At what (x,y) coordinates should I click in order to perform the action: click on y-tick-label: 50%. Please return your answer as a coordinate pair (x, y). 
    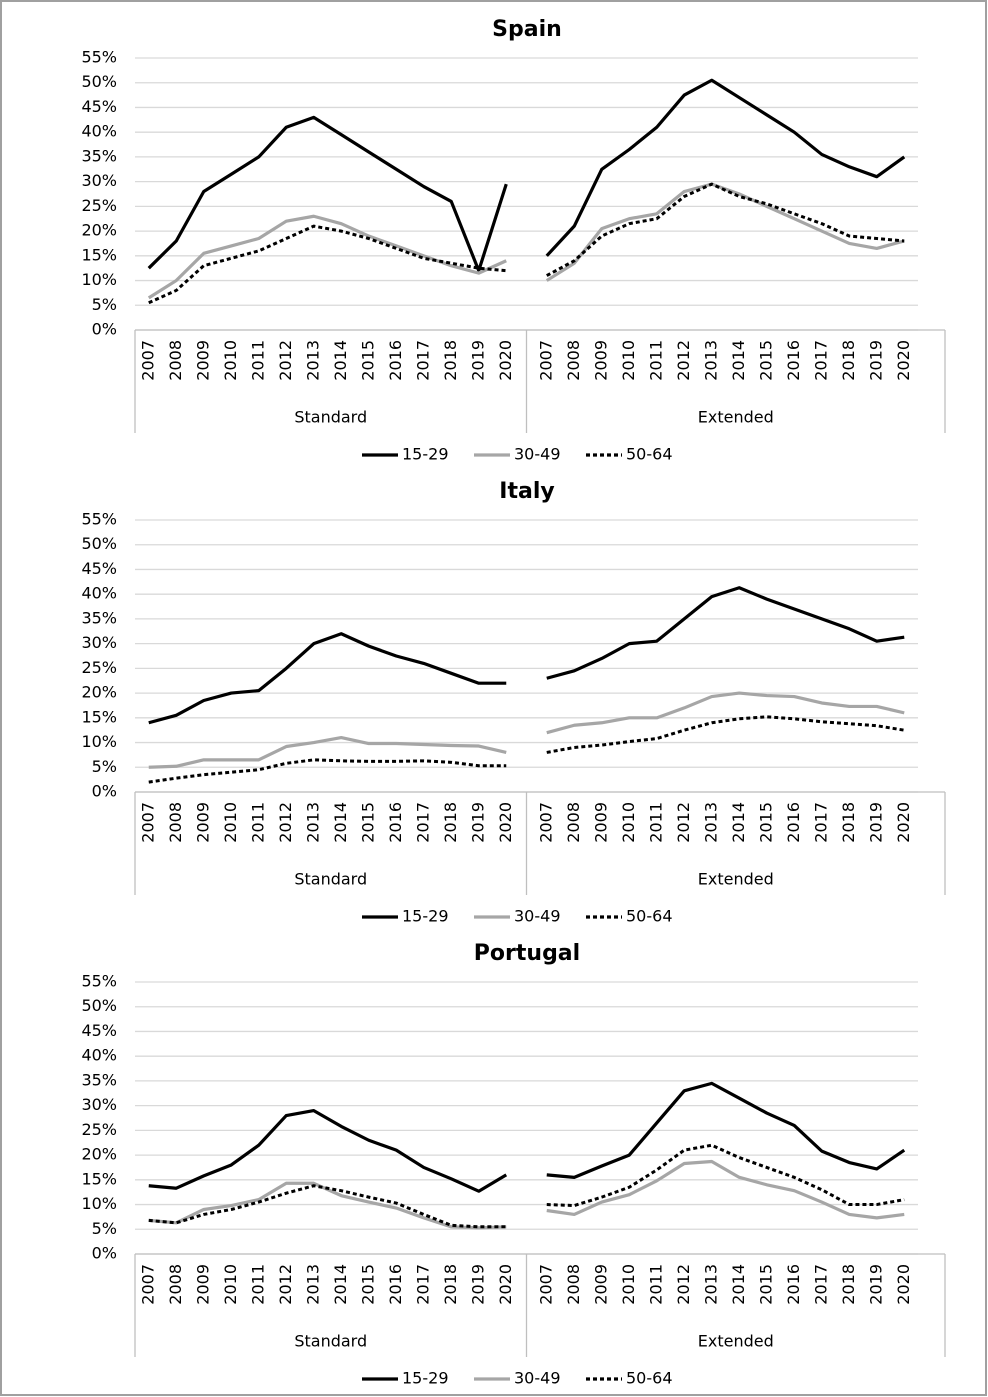
    Looking at the image, I should click on (99, 81).